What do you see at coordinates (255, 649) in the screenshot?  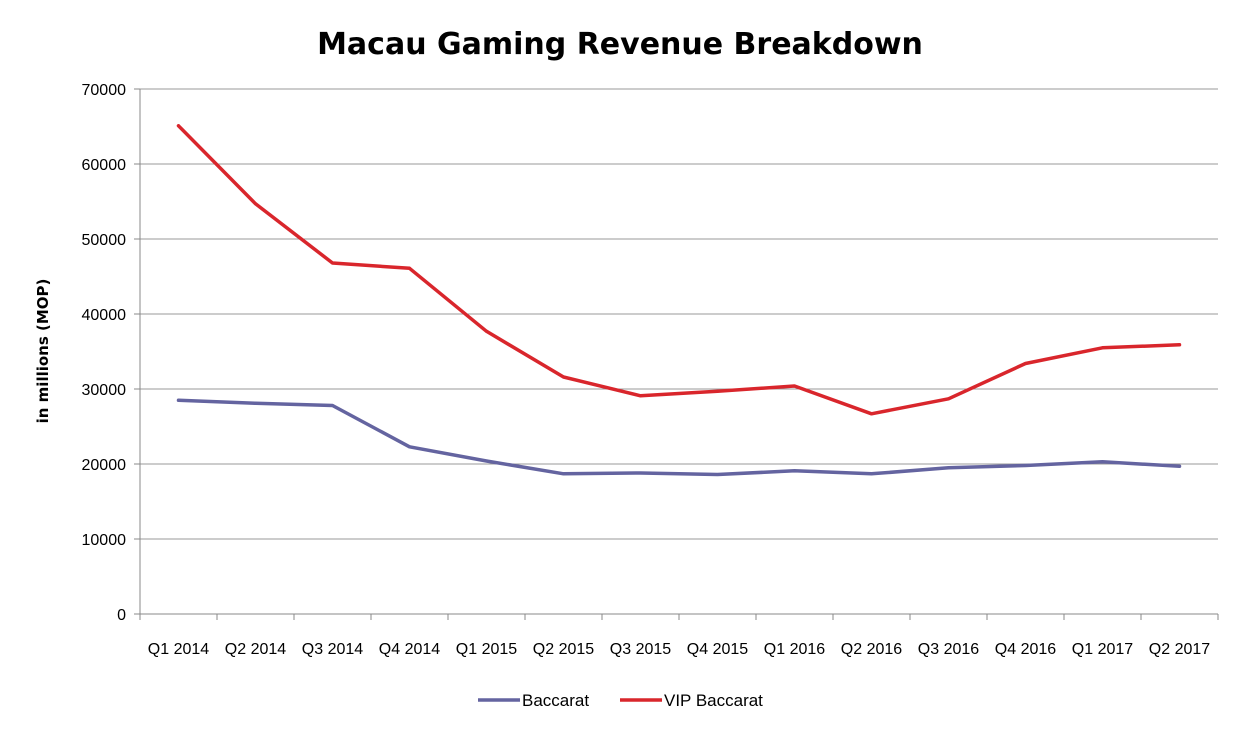 I see `x-tick-label: Q2 2014` at bounding box center [255, 649].